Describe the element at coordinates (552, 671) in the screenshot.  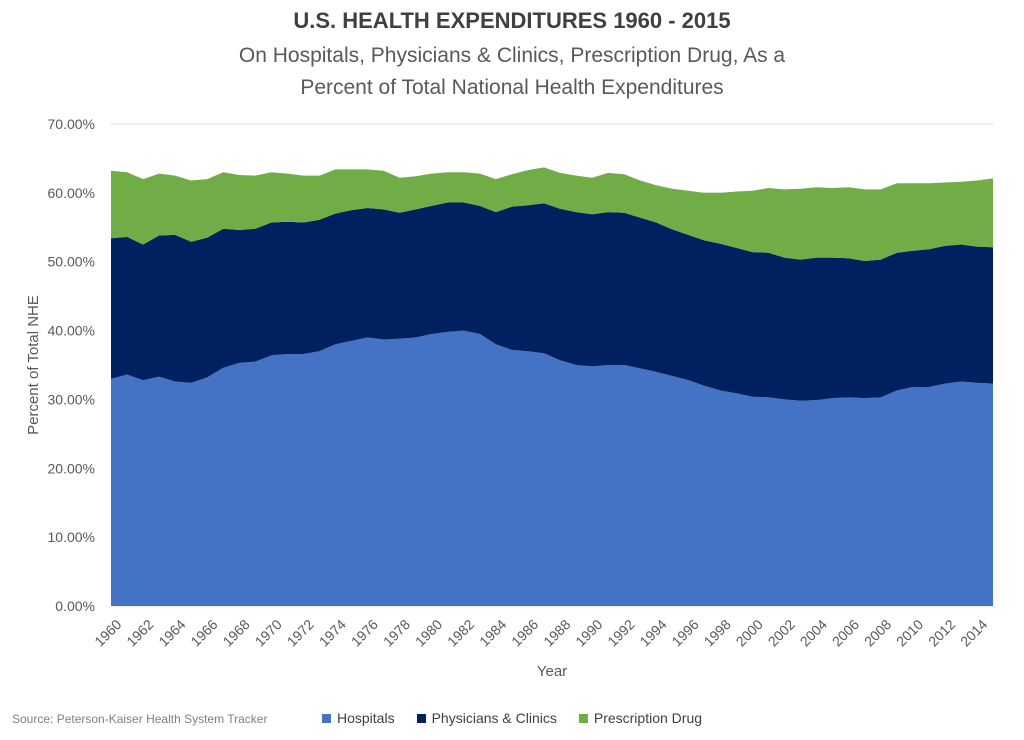
I see `x-axis-title: Year` at that location.